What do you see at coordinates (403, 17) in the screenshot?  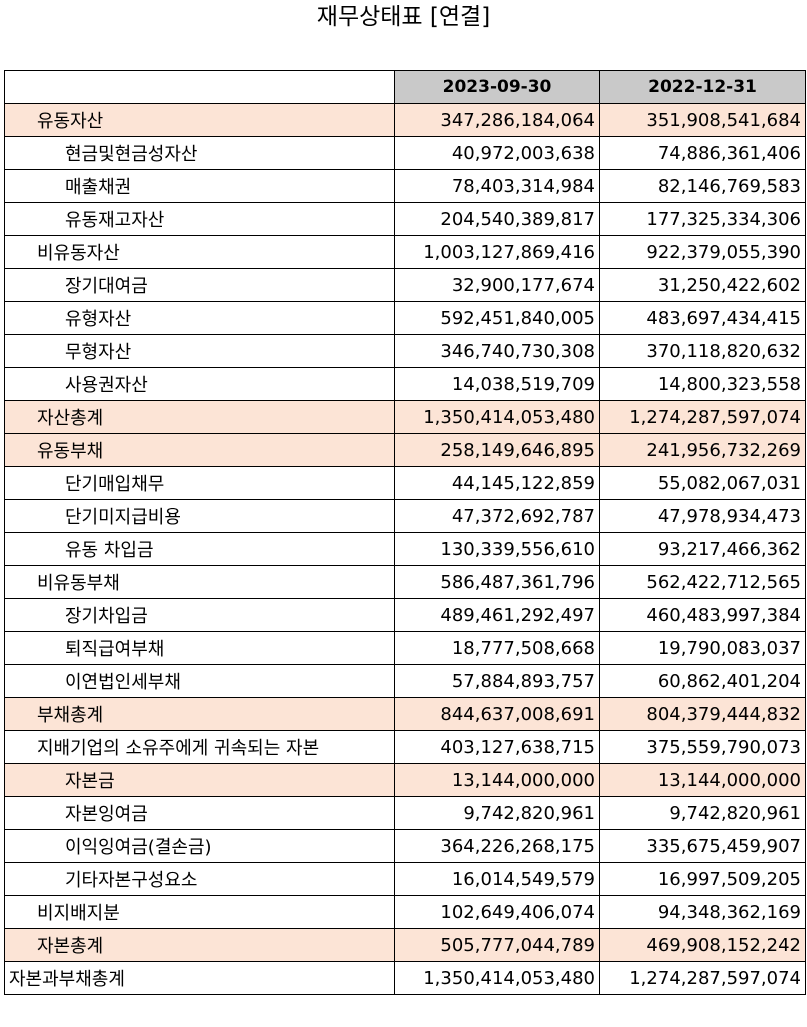 I see `statement-title: 재무상태표 [연결]` at bounding box center [403, 17].